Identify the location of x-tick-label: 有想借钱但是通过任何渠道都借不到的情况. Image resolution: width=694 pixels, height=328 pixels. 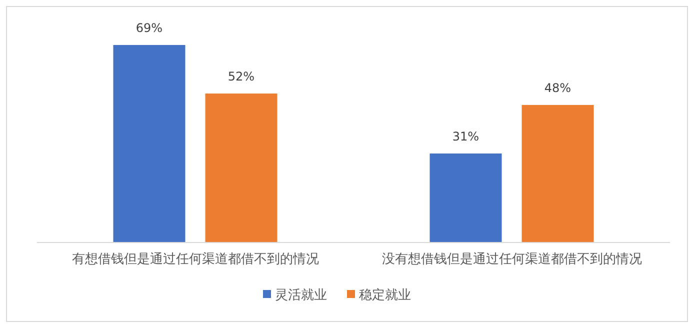
(195, 259).